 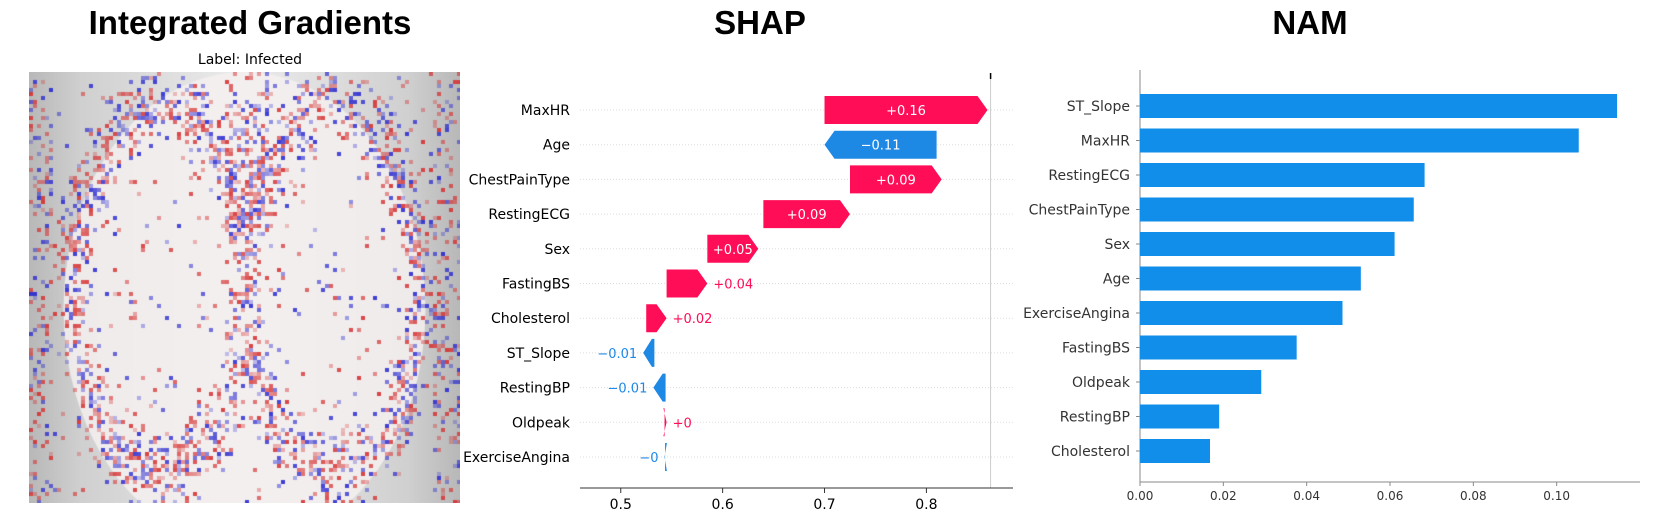 I want to click on nam-feature-label: Sex, so click(x=1117, y=245).